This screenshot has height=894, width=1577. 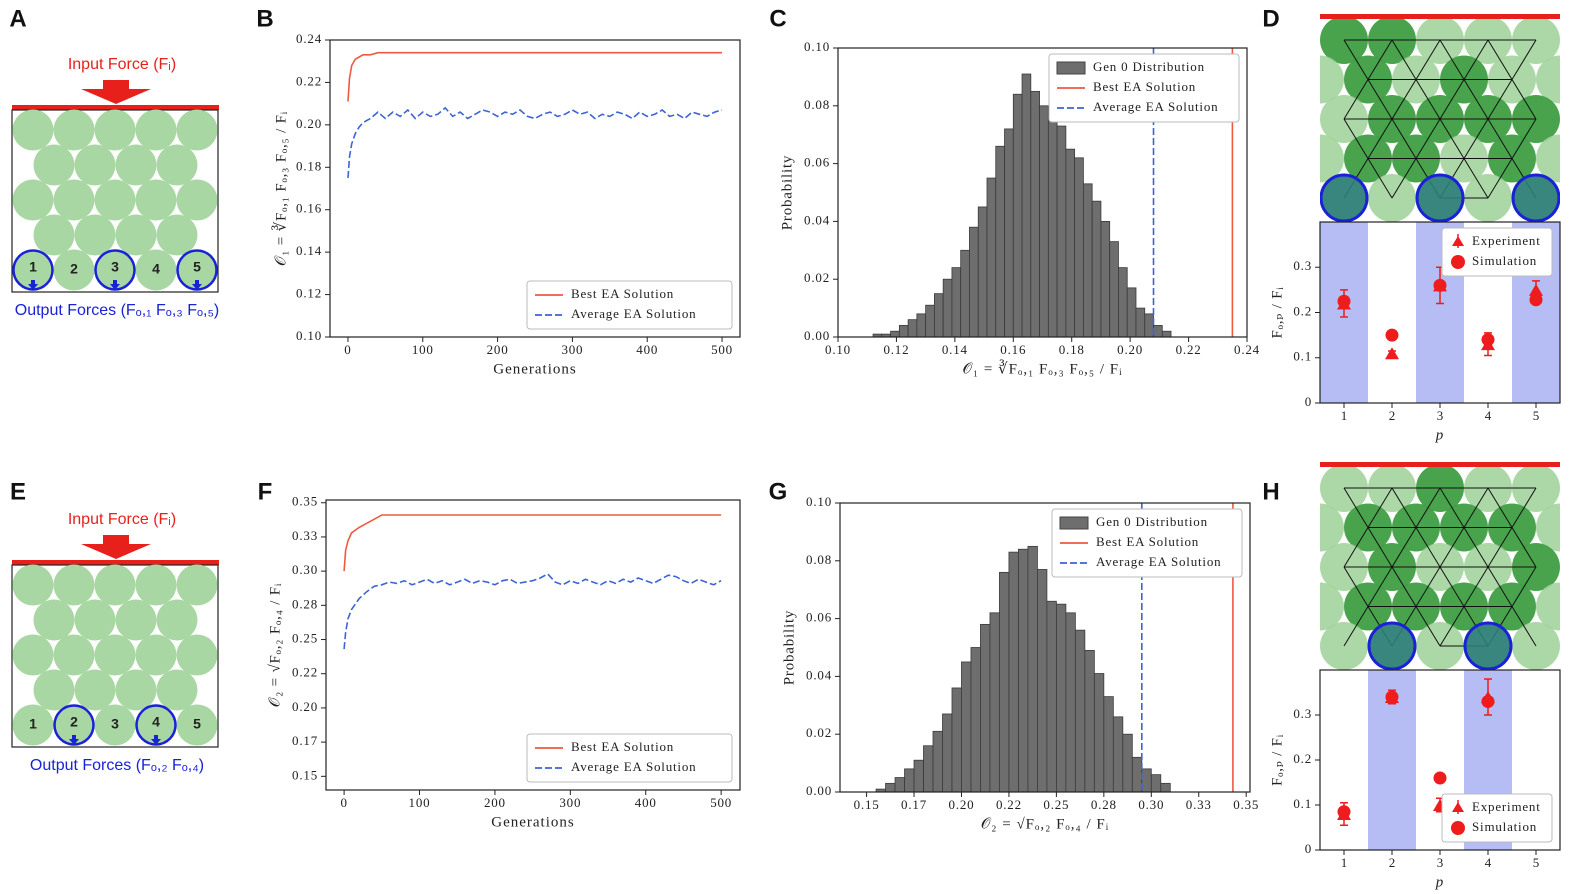 I want to click on bead-label: 4, so click(x=156, y=269).